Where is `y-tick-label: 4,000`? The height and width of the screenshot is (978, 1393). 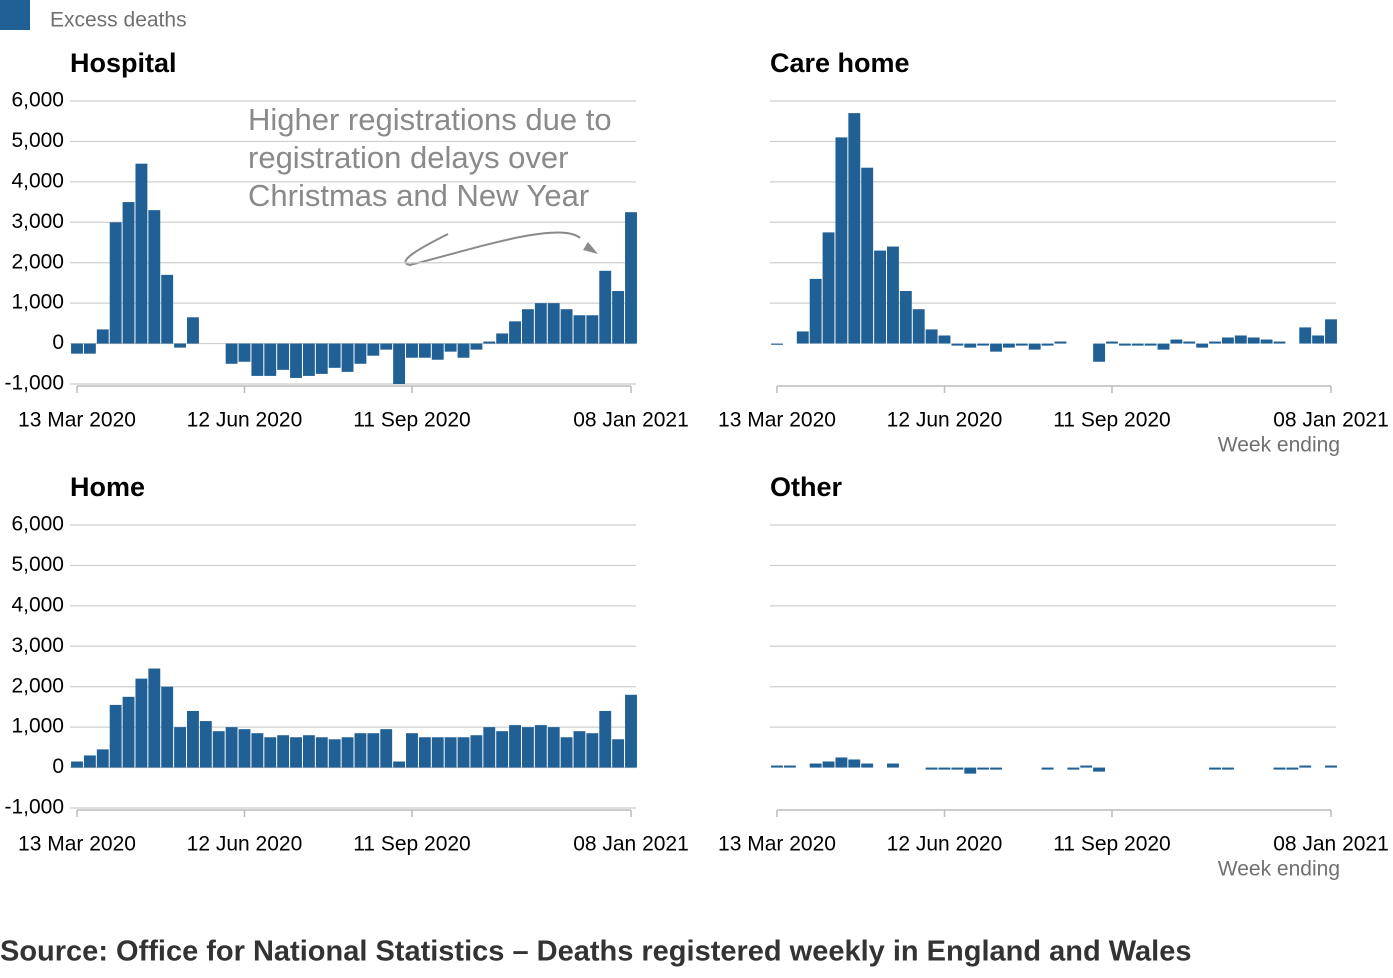
y-tick-label: 4,000 is located at coordinates (37, 180).